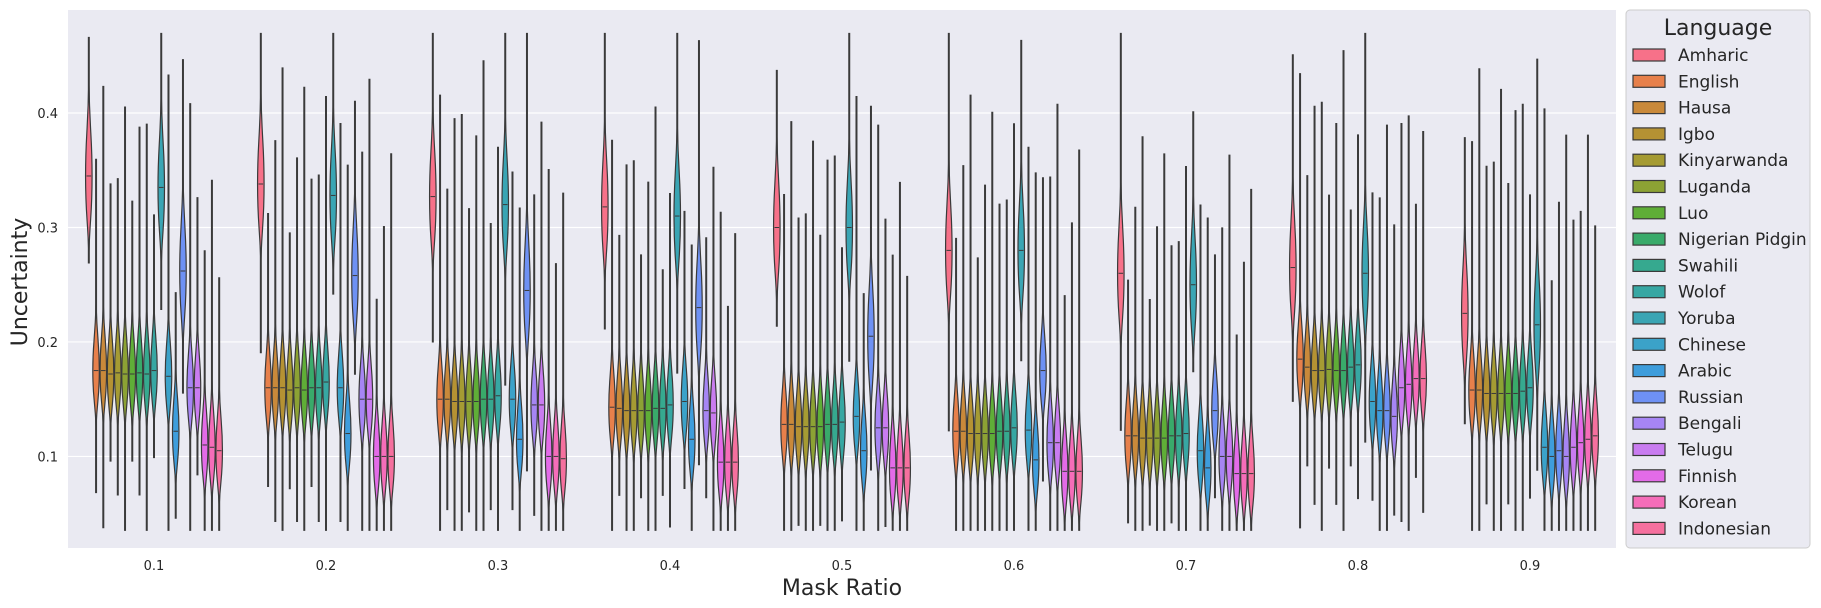 The width and height of the screenshot is (1821, 608). Describe the element at coordinates (1693, 214) in the screenshot. I see `legend-label: Luo` at that location.